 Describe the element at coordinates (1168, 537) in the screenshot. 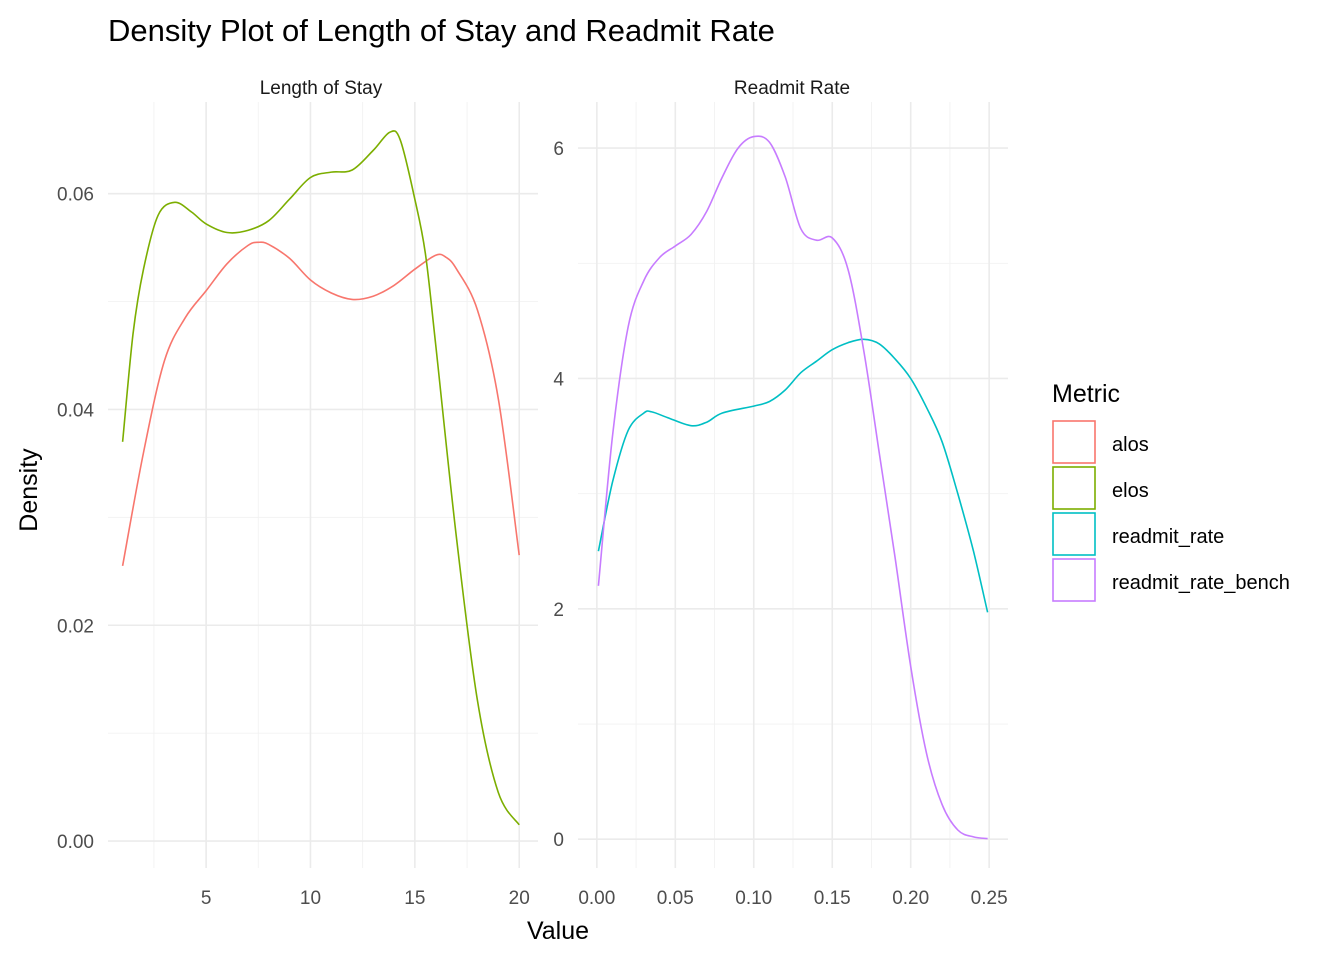

I see `legend-label: readmit_rate` at that location.